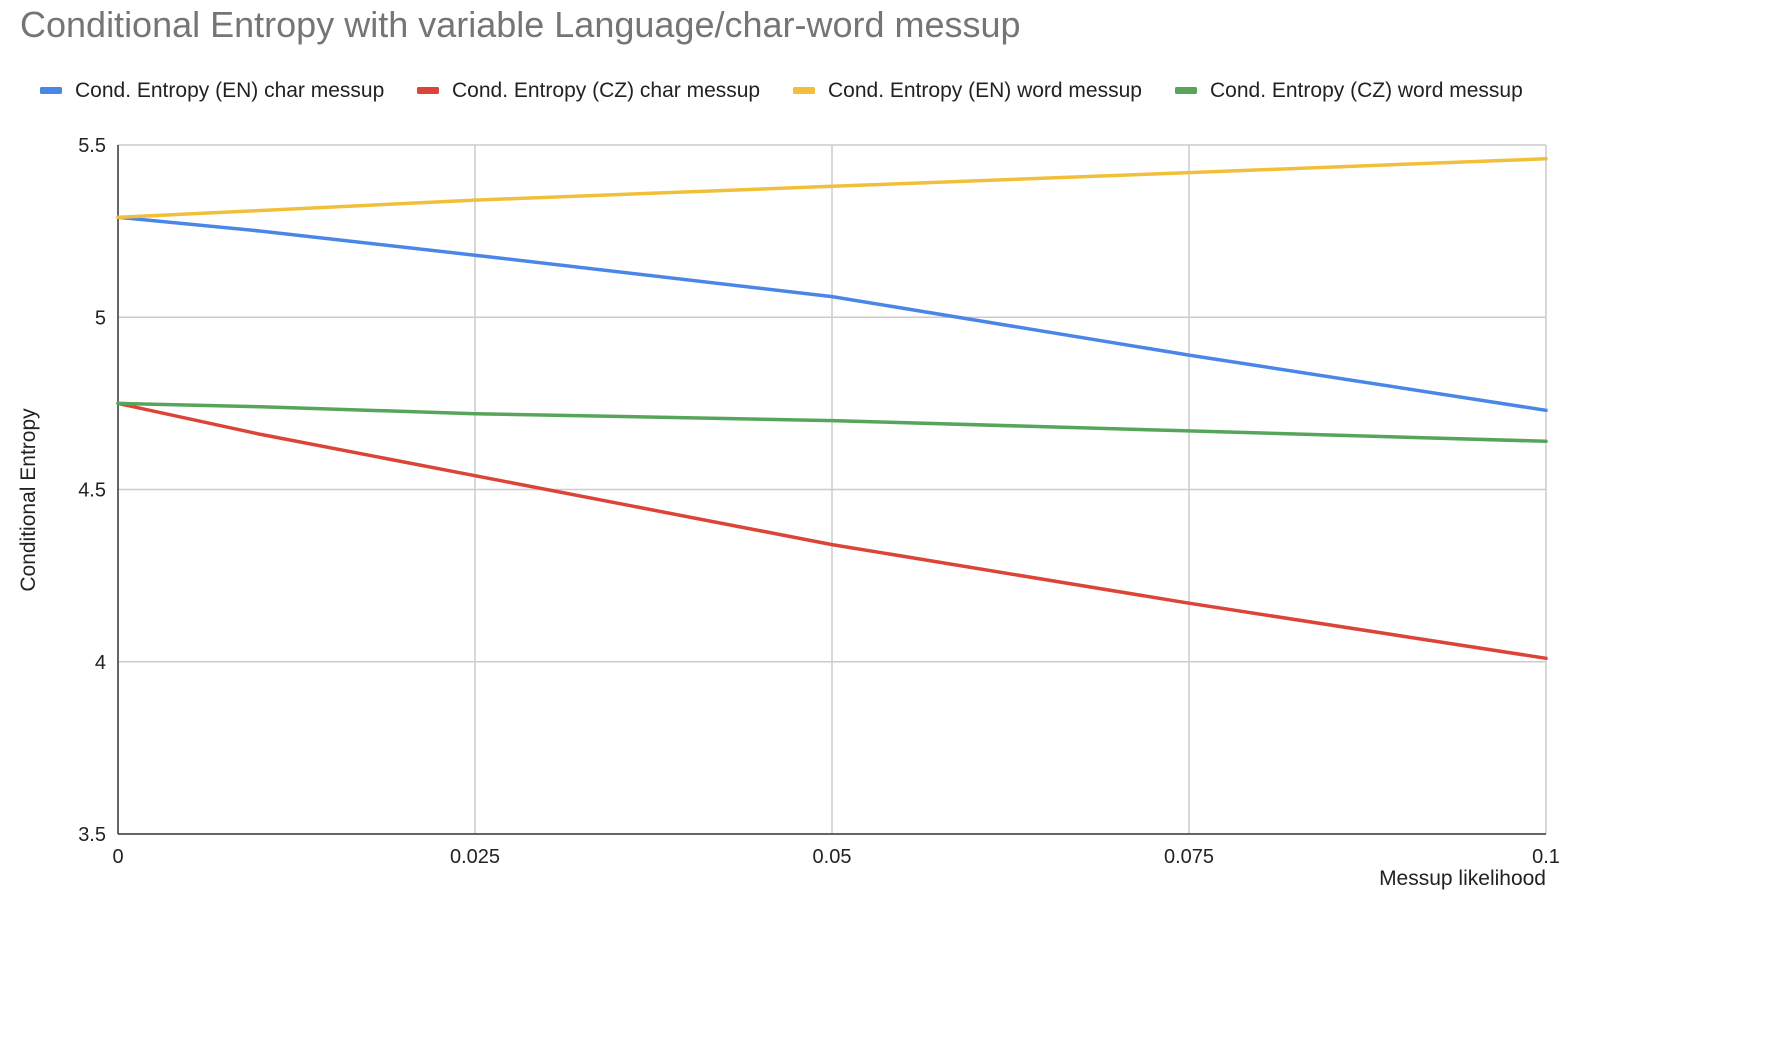 This screenshot has height=1047, width=1771. Describe the element at coordinates (606, 90) in the screenshot. I see `legend-label: Cond. Entropy (CZ) char messup` at that location.